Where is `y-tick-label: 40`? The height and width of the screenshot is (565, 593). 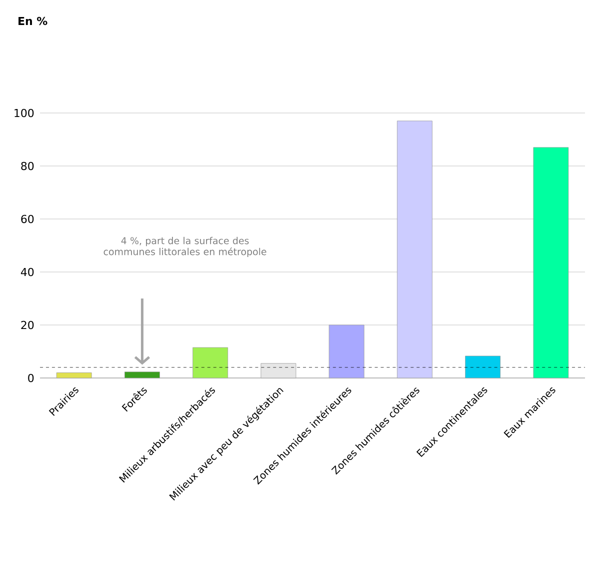
y-tick-label: 40 is located at coordinates (27, 272).